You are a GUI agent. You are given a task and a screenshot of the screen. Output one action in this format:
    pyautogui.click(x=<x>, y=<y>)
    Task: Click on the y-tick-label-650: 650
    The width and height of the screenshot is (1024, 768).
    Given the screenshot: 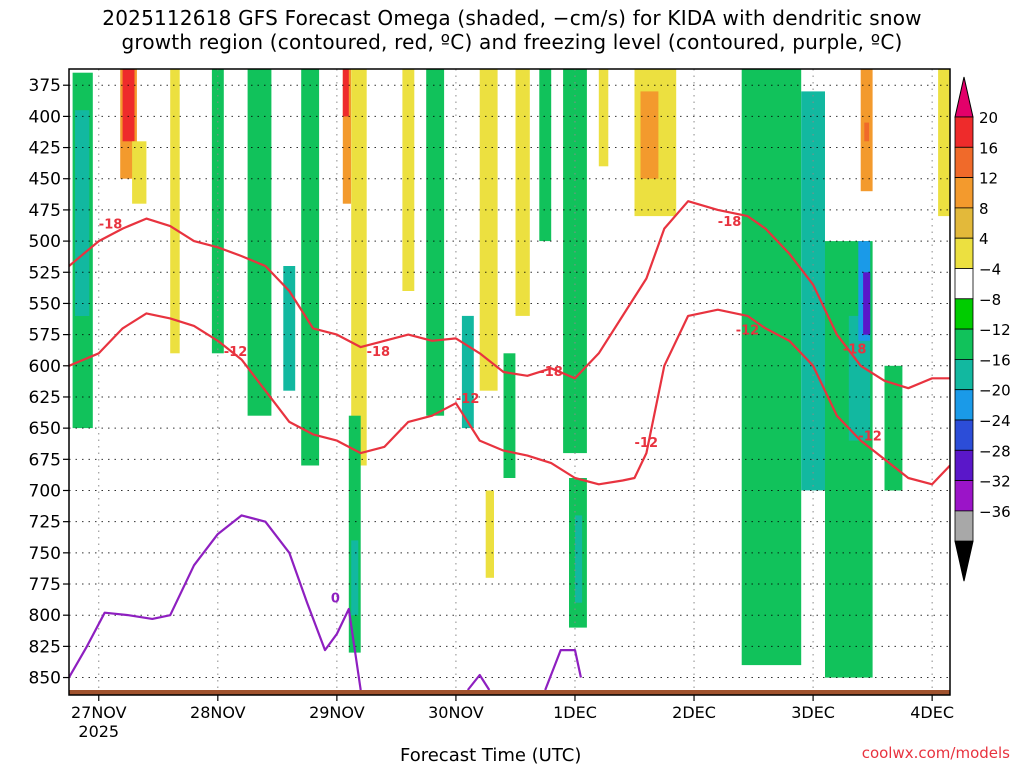 What is the action you would take?
    pyautogui.click(x=45, y=429)
    